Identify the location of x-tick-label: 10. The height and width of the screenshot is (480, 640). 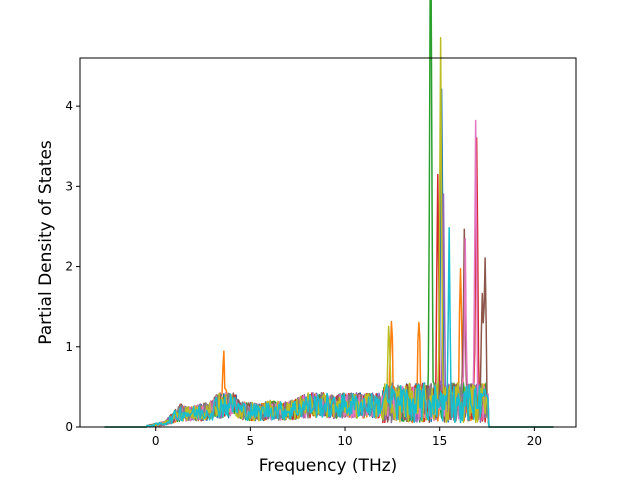
(344, 441).